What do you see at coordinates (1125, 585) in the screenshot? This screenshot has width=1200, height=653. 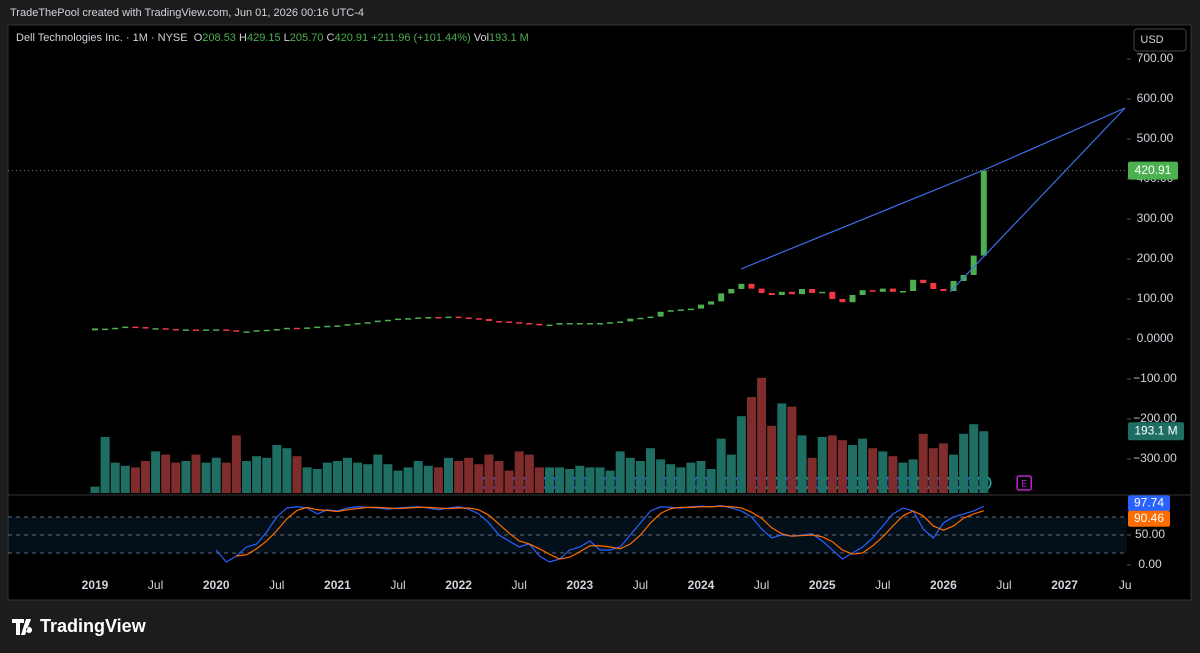 I see `x-tick-label: Ju` at bounding box center [1125, 585].